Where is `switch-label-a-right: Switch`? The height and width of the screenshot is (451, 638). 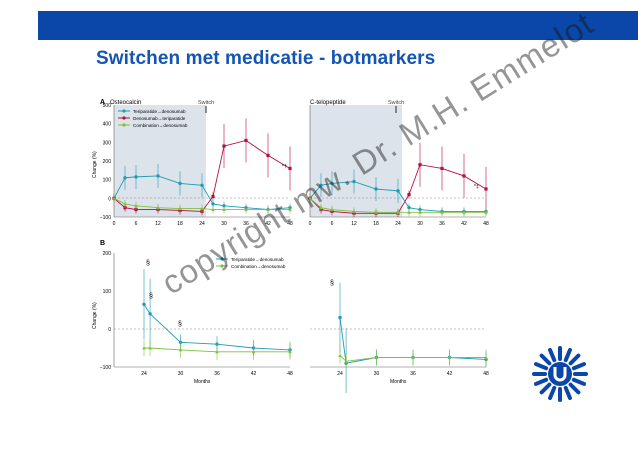 switch-label-a-right: Switch is located at coordinates (396, 103).